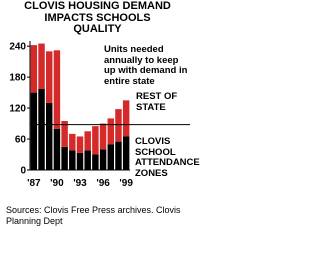 The width and height of the screenshot is (320, 258). I want to click on legend-label: REST OF STATE, so click(157, 102).